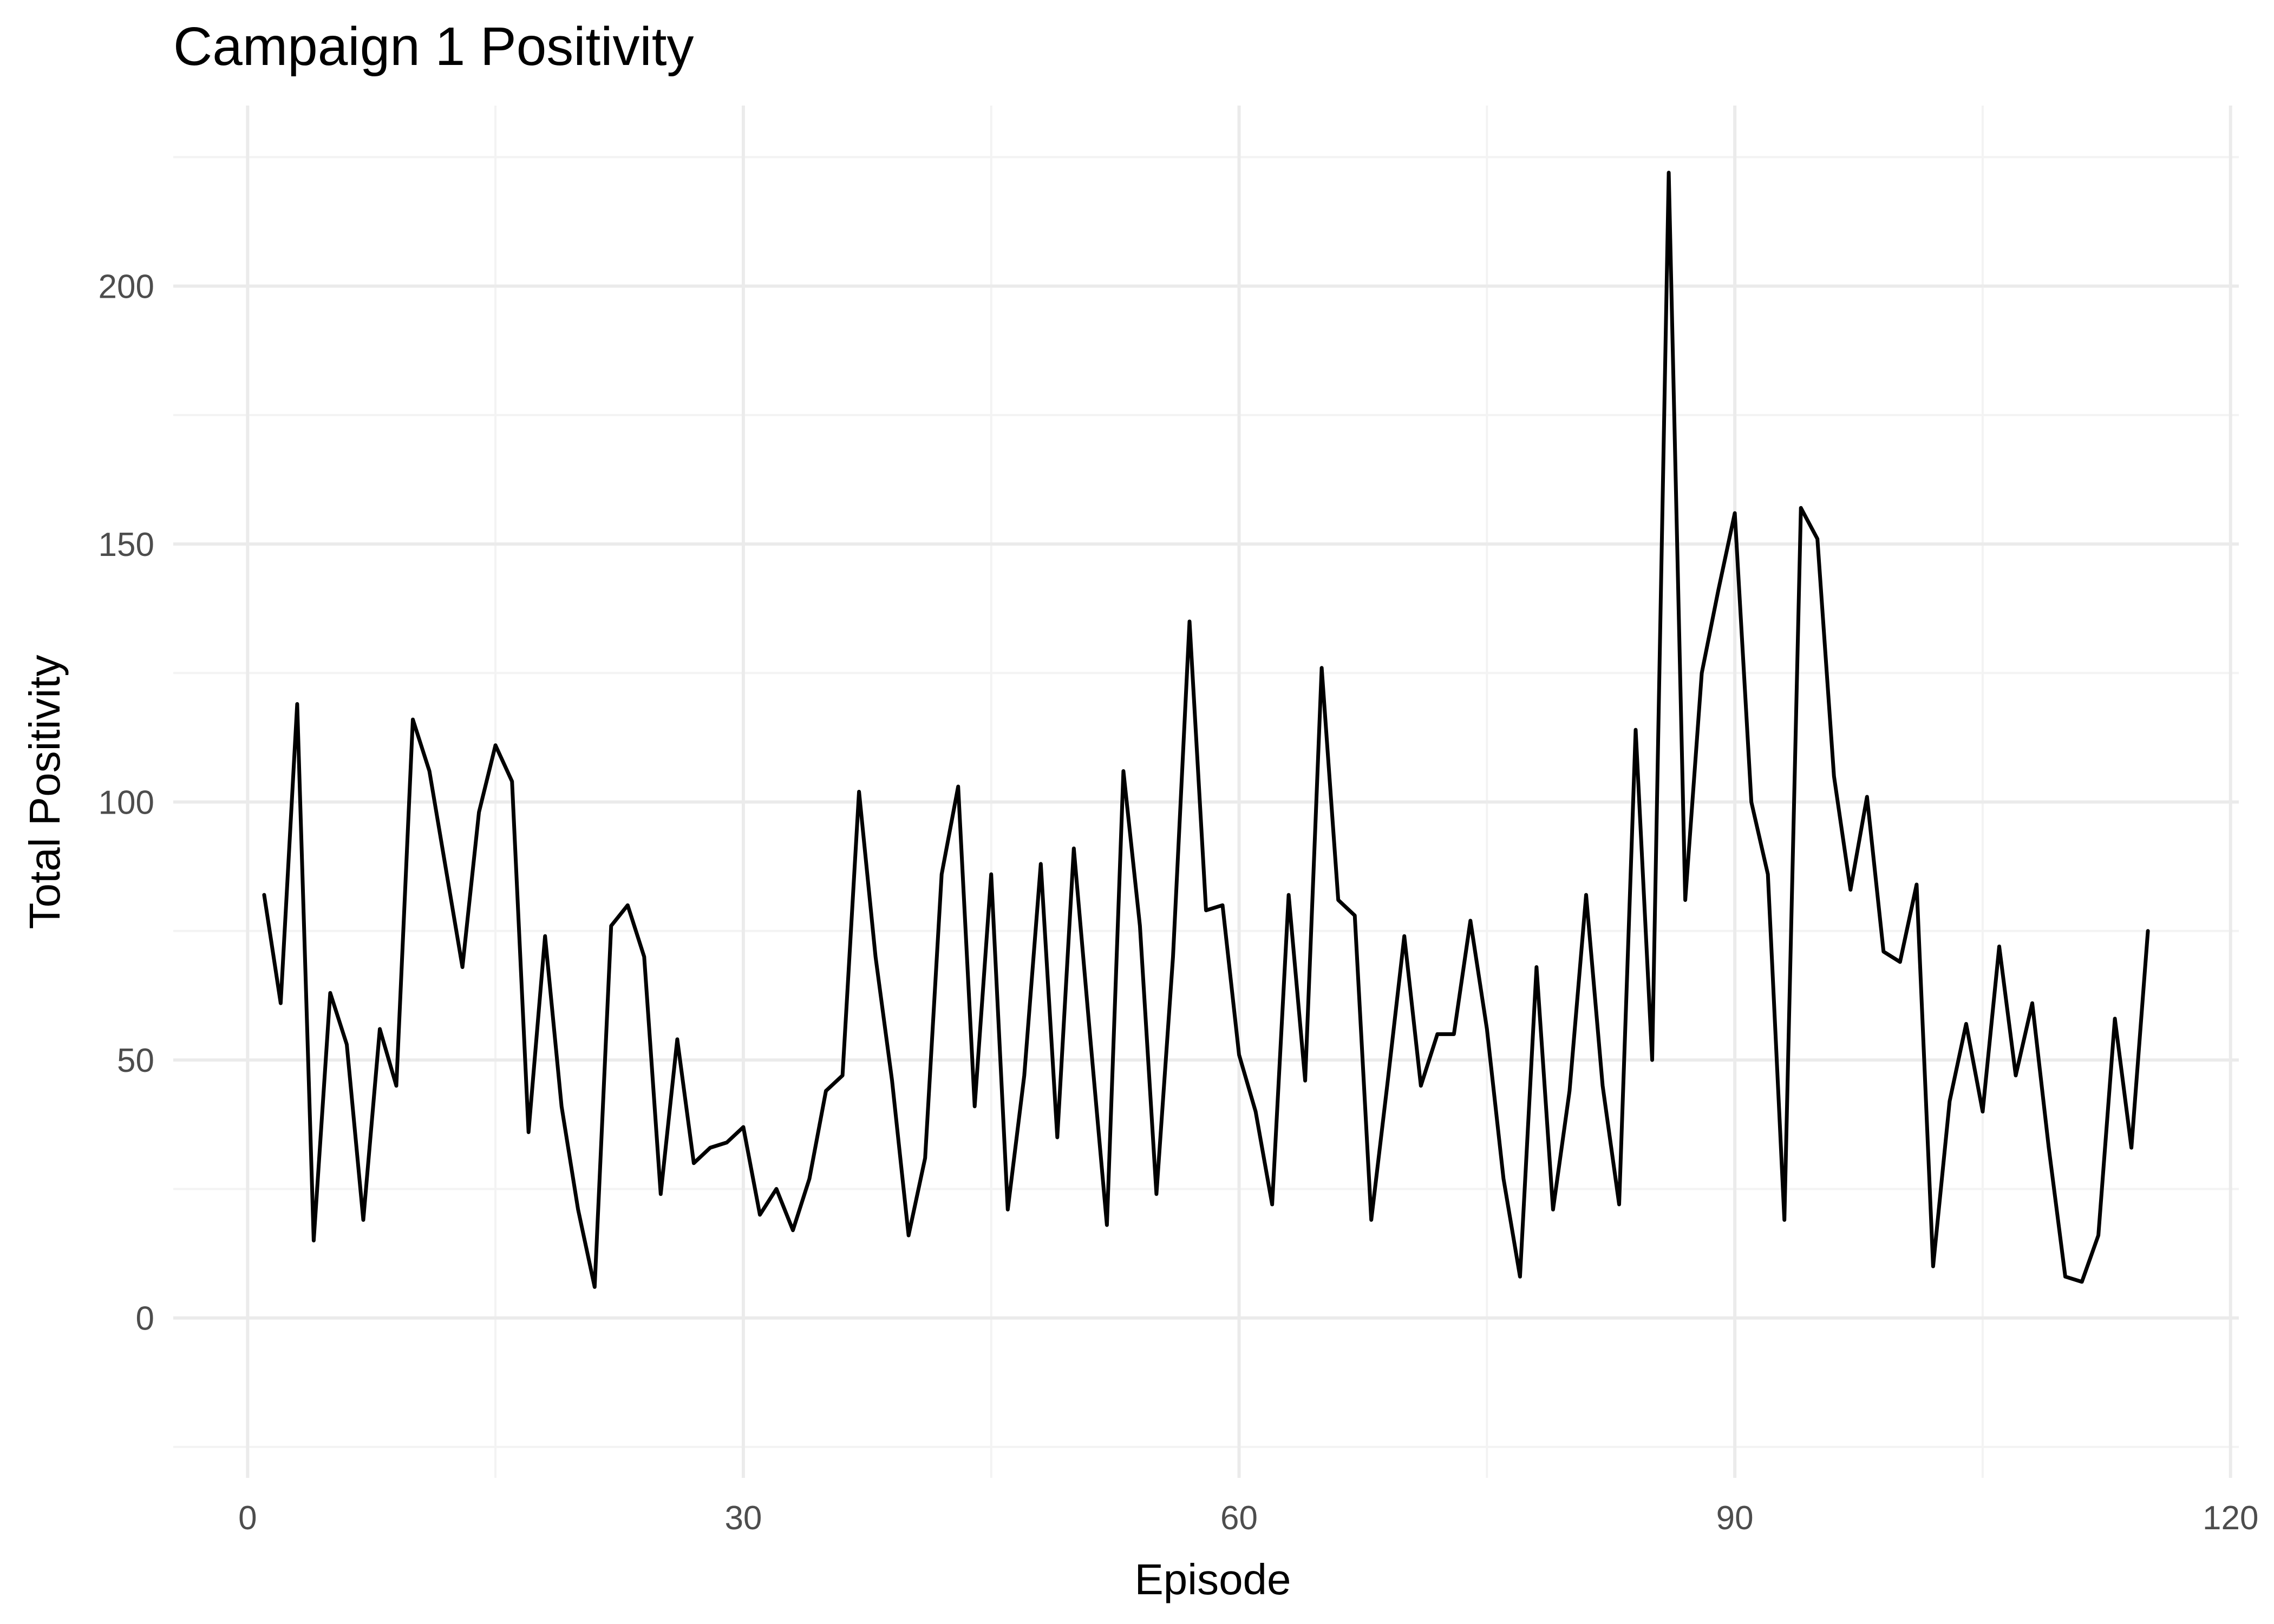  I want to click on x-tick-labels: 0 30 60 90 120, so click(1248, 1518).